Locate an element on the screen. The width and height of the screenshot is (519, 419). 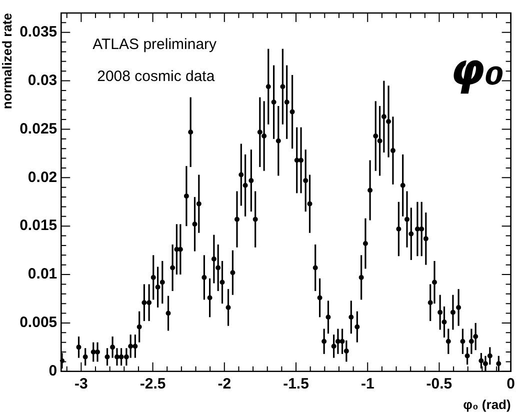
x-axis-title: φ₀ (rad) is located at coordinates (487, 404).